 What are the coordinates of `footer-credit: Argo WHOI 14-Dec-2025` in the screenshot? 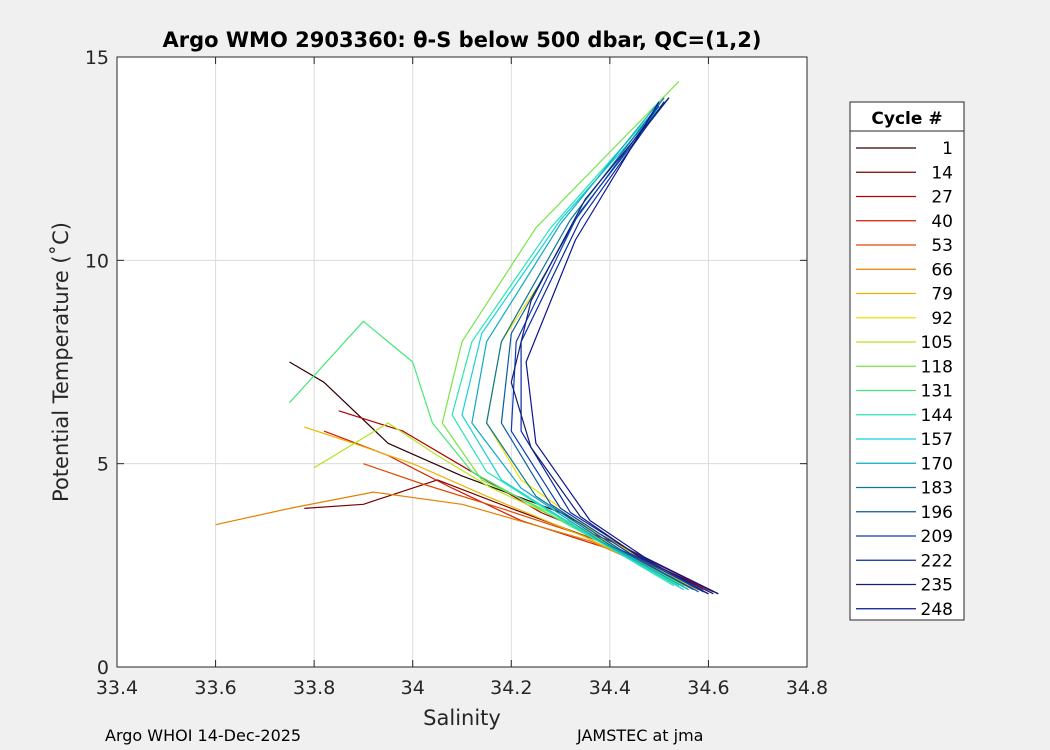 It's located at (203, 735).